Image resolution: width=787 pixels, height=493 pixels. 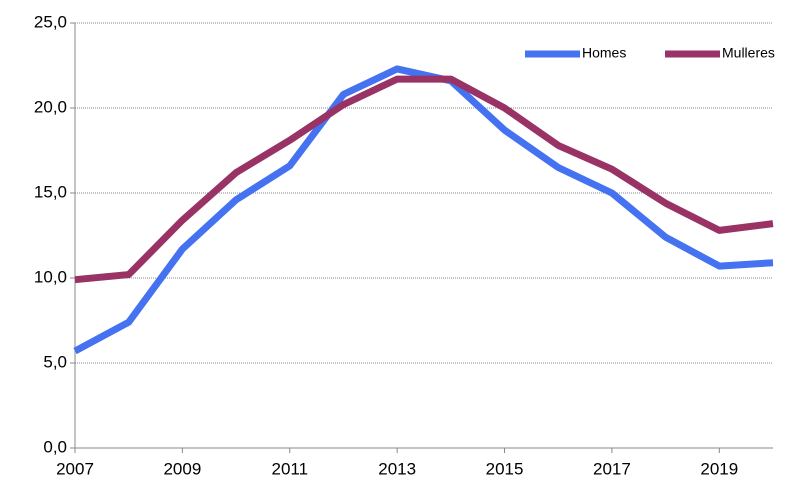 I want to click on x-tick-label: 2019, so click(x=719, y=468).